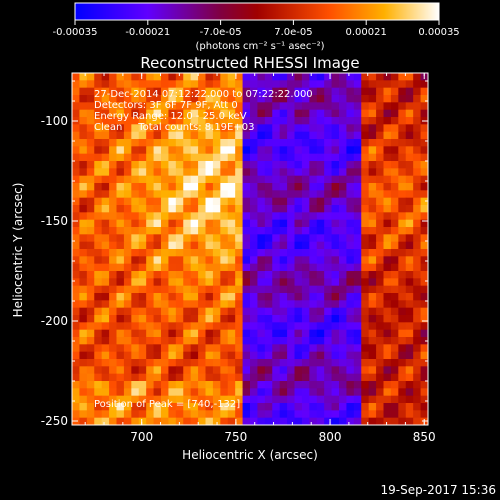 Image resolution: width=500 pixels, height=500 pixels. Describe the element at coordinates (166, 105) in the screenshot. I see `annotation-line: Detectors: 3F 6F 7F 9F, Att 0` at that location.